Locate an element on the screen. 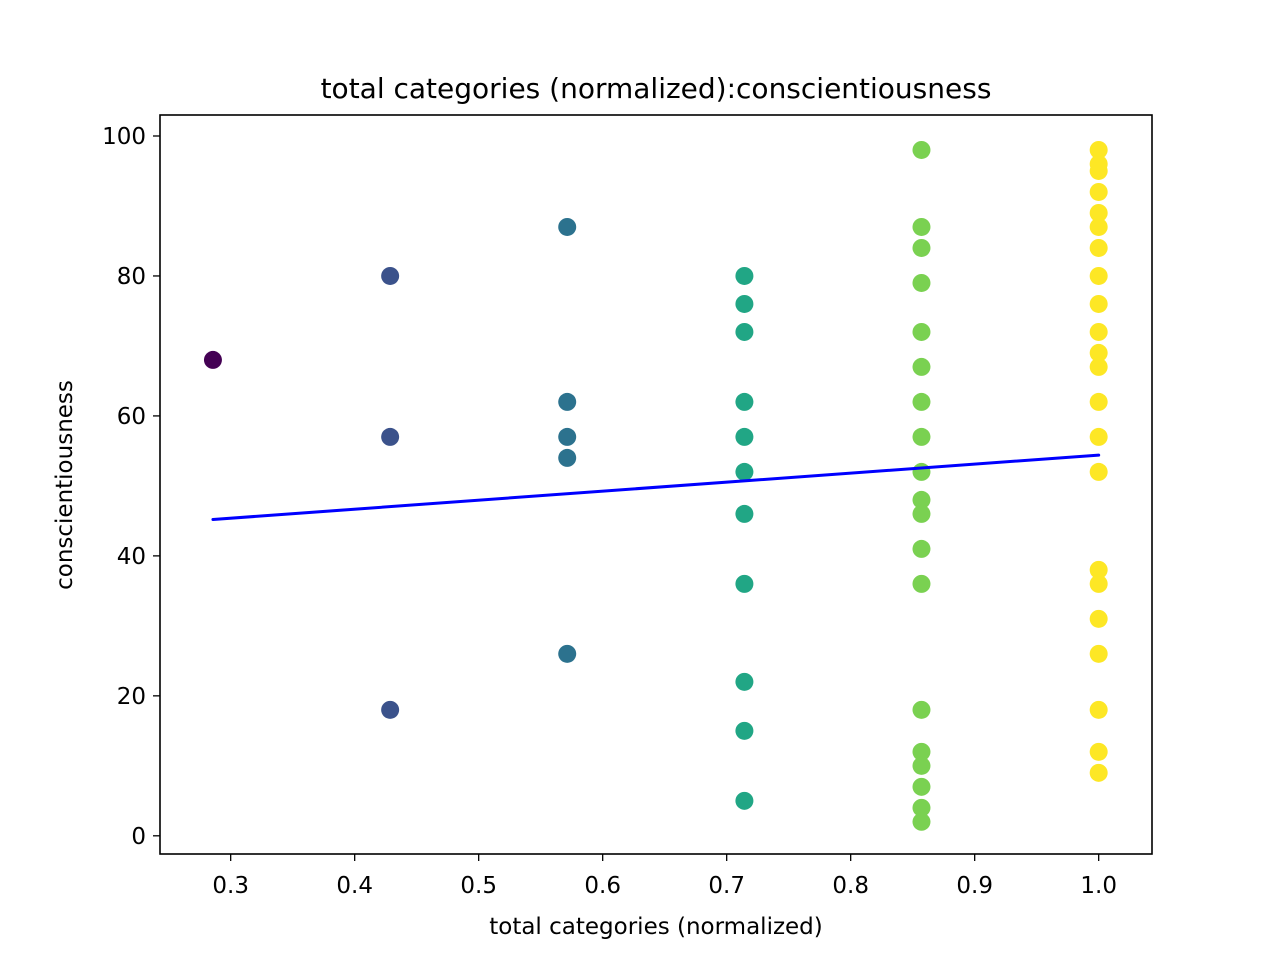 The height and width of the screenshot is (960, 1280). y-tick-label: 20 is located at coordinates (131, 697).